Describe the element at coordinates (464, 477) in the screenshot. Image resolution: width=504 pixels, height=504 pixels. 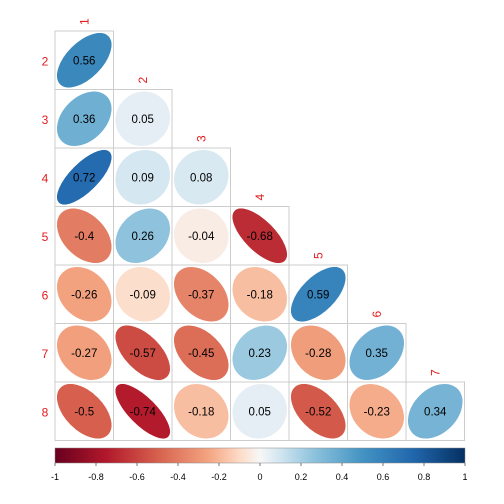
I see `colorbar-tick-label: 1` at that location.